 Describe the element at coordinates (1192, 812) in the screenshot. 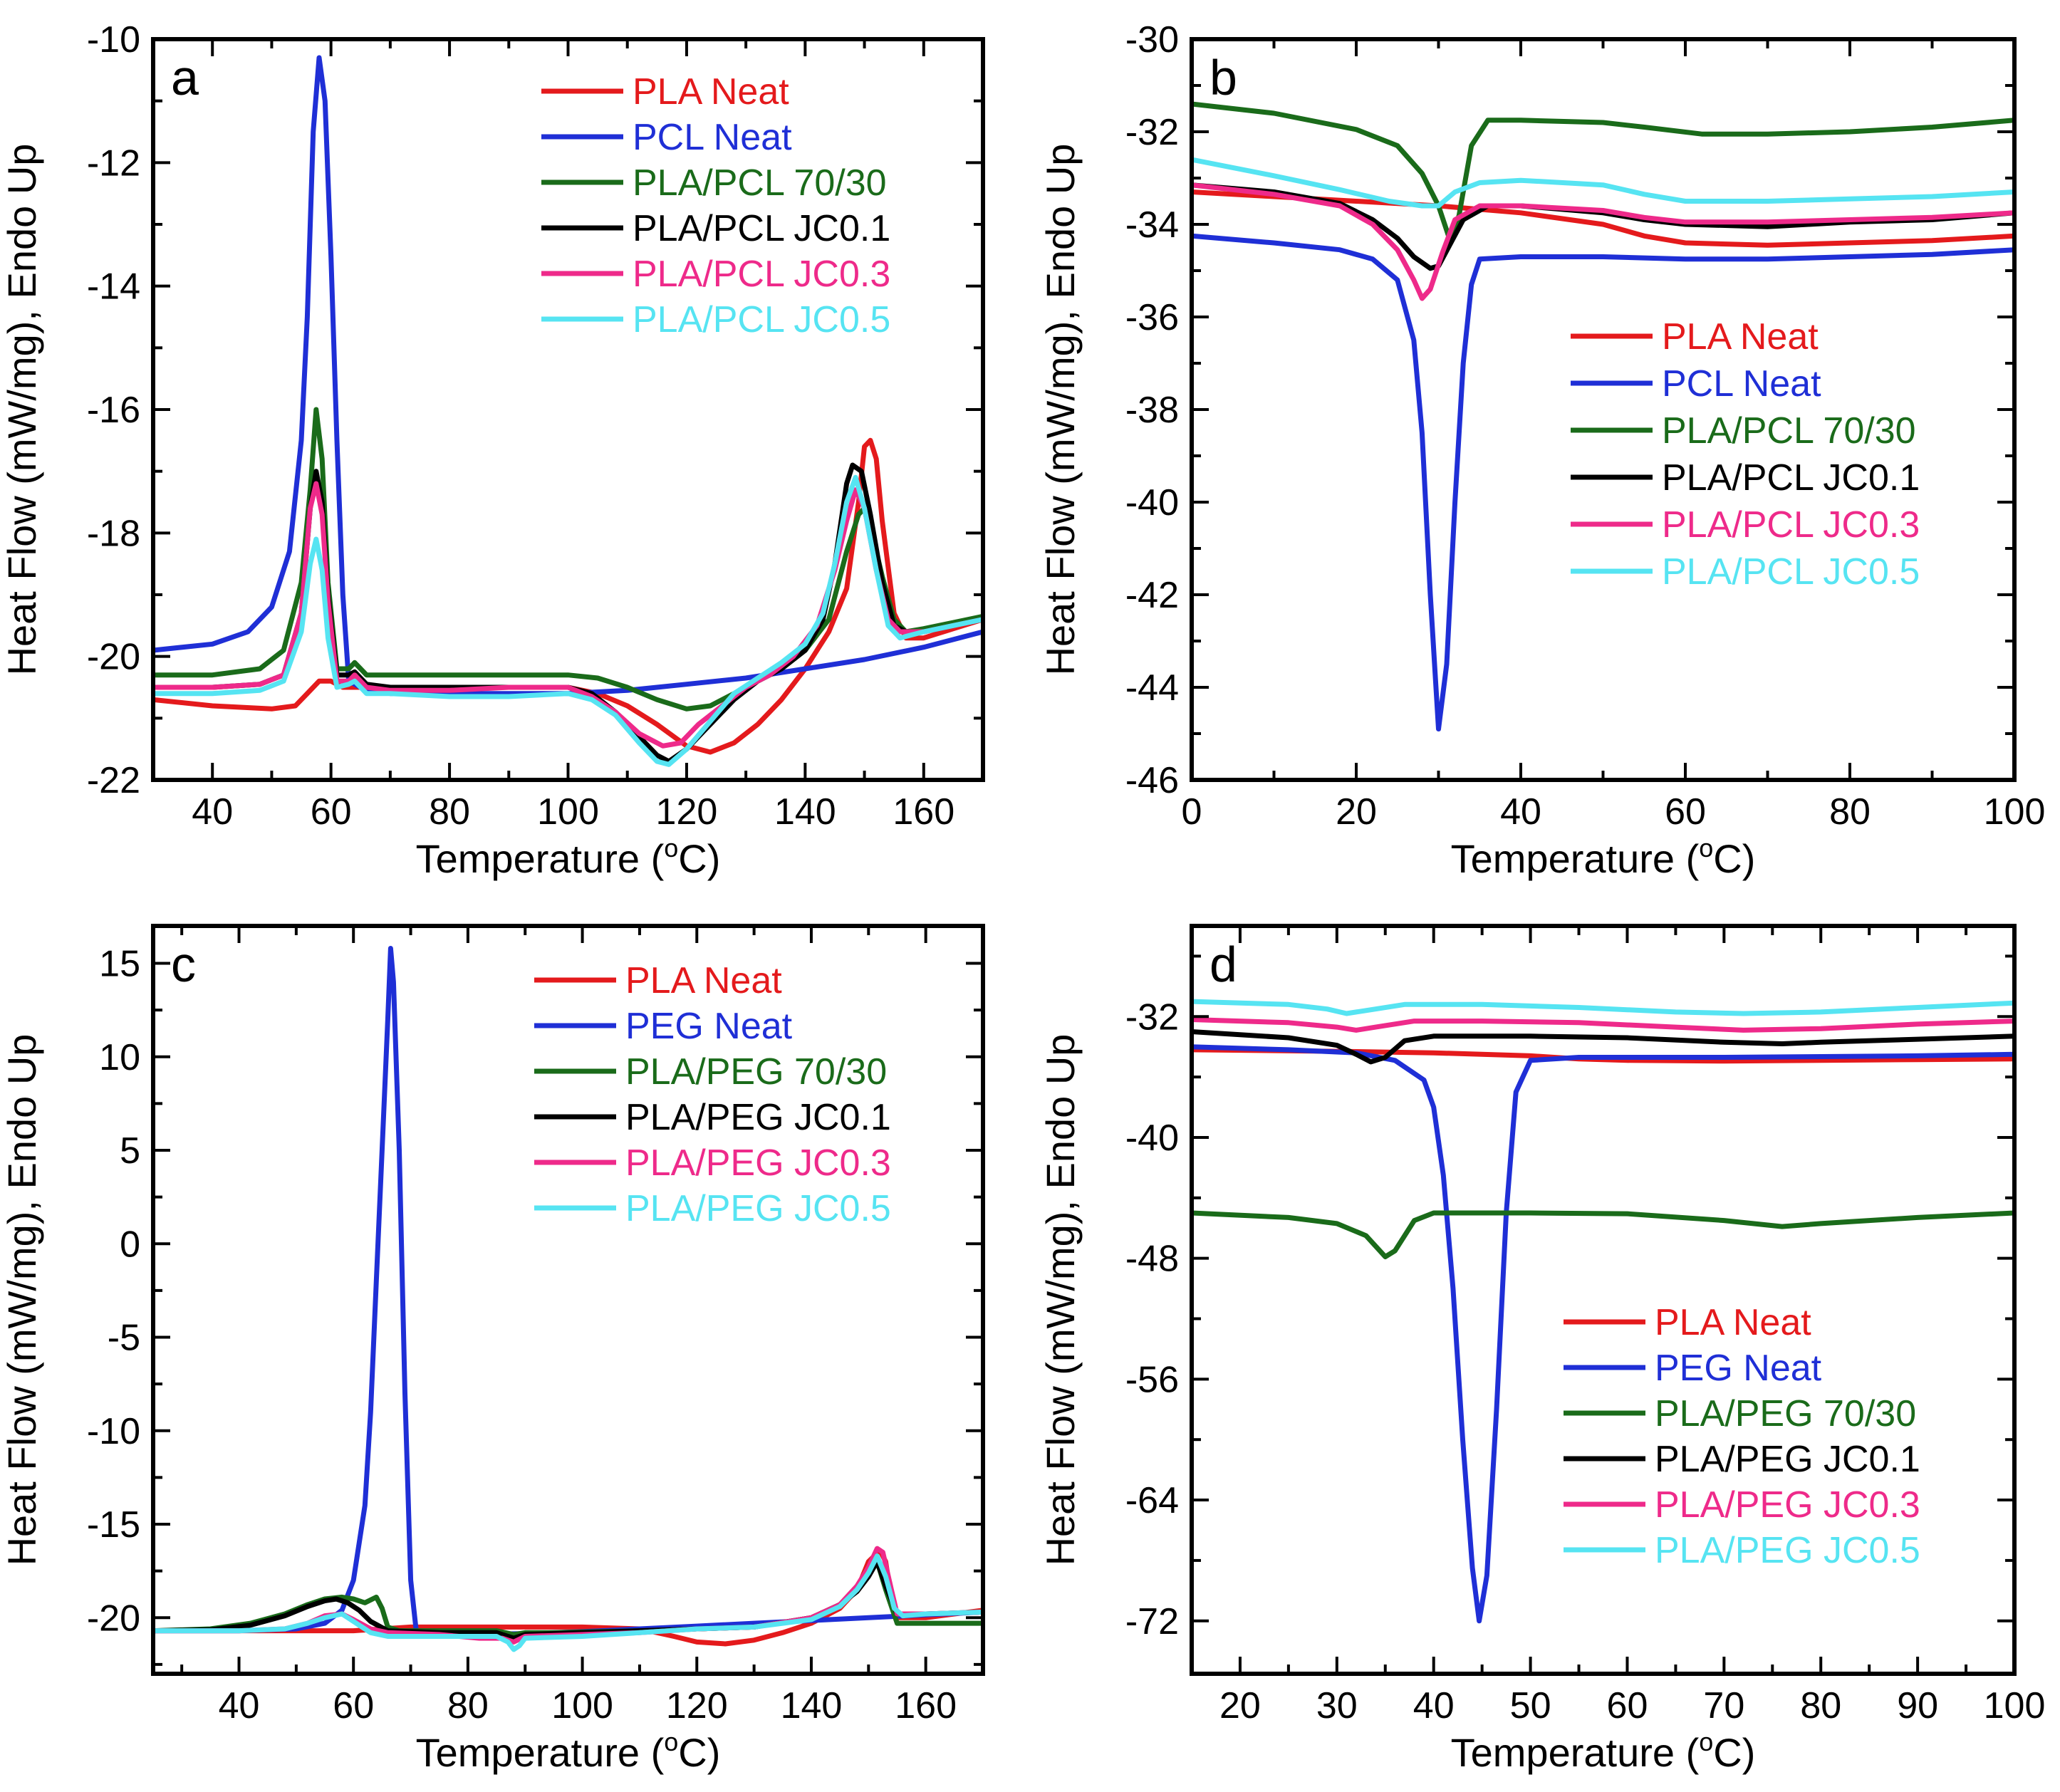

I see `x-tick-label: 0` at that location.